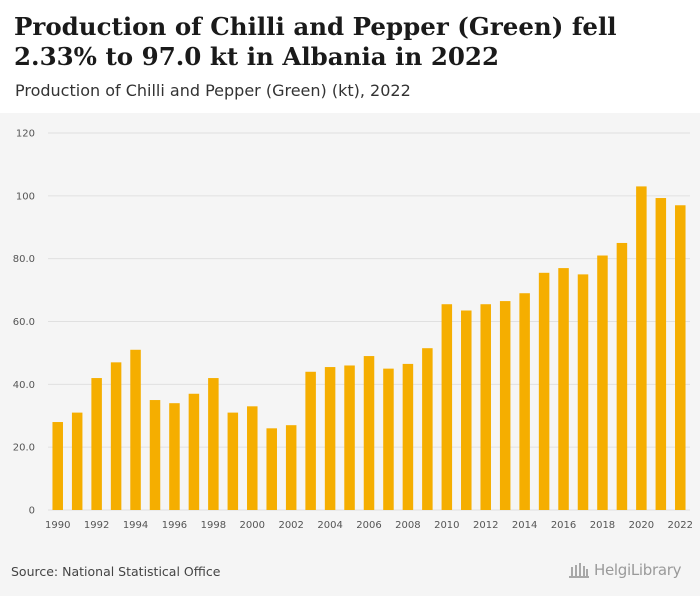 Image resolution: width=700 pixels, height=596 pixels. What do you see at coordinates (349, 437) in the screenshot?
I see `bar-2005` at bounding box center [349, 437].